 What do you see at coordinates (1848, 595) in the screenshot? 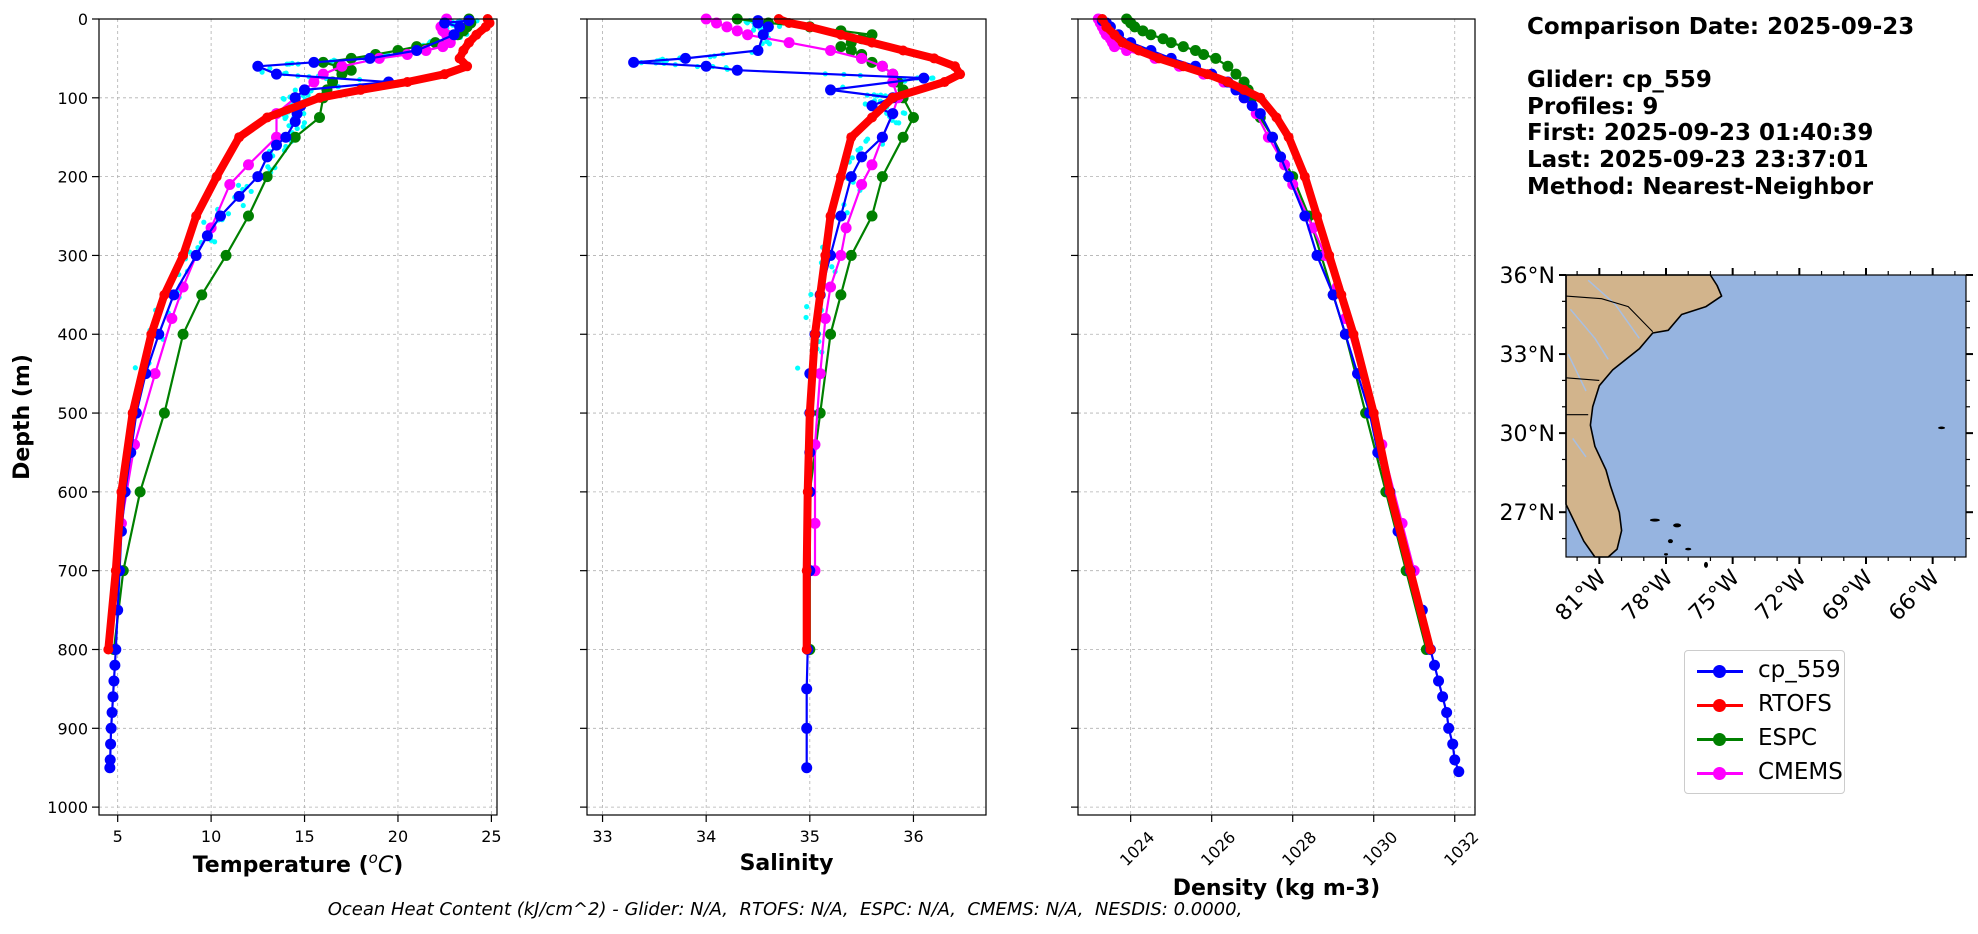
I see `map-lon-label: 69°W` at bounding box center [1848, 595].